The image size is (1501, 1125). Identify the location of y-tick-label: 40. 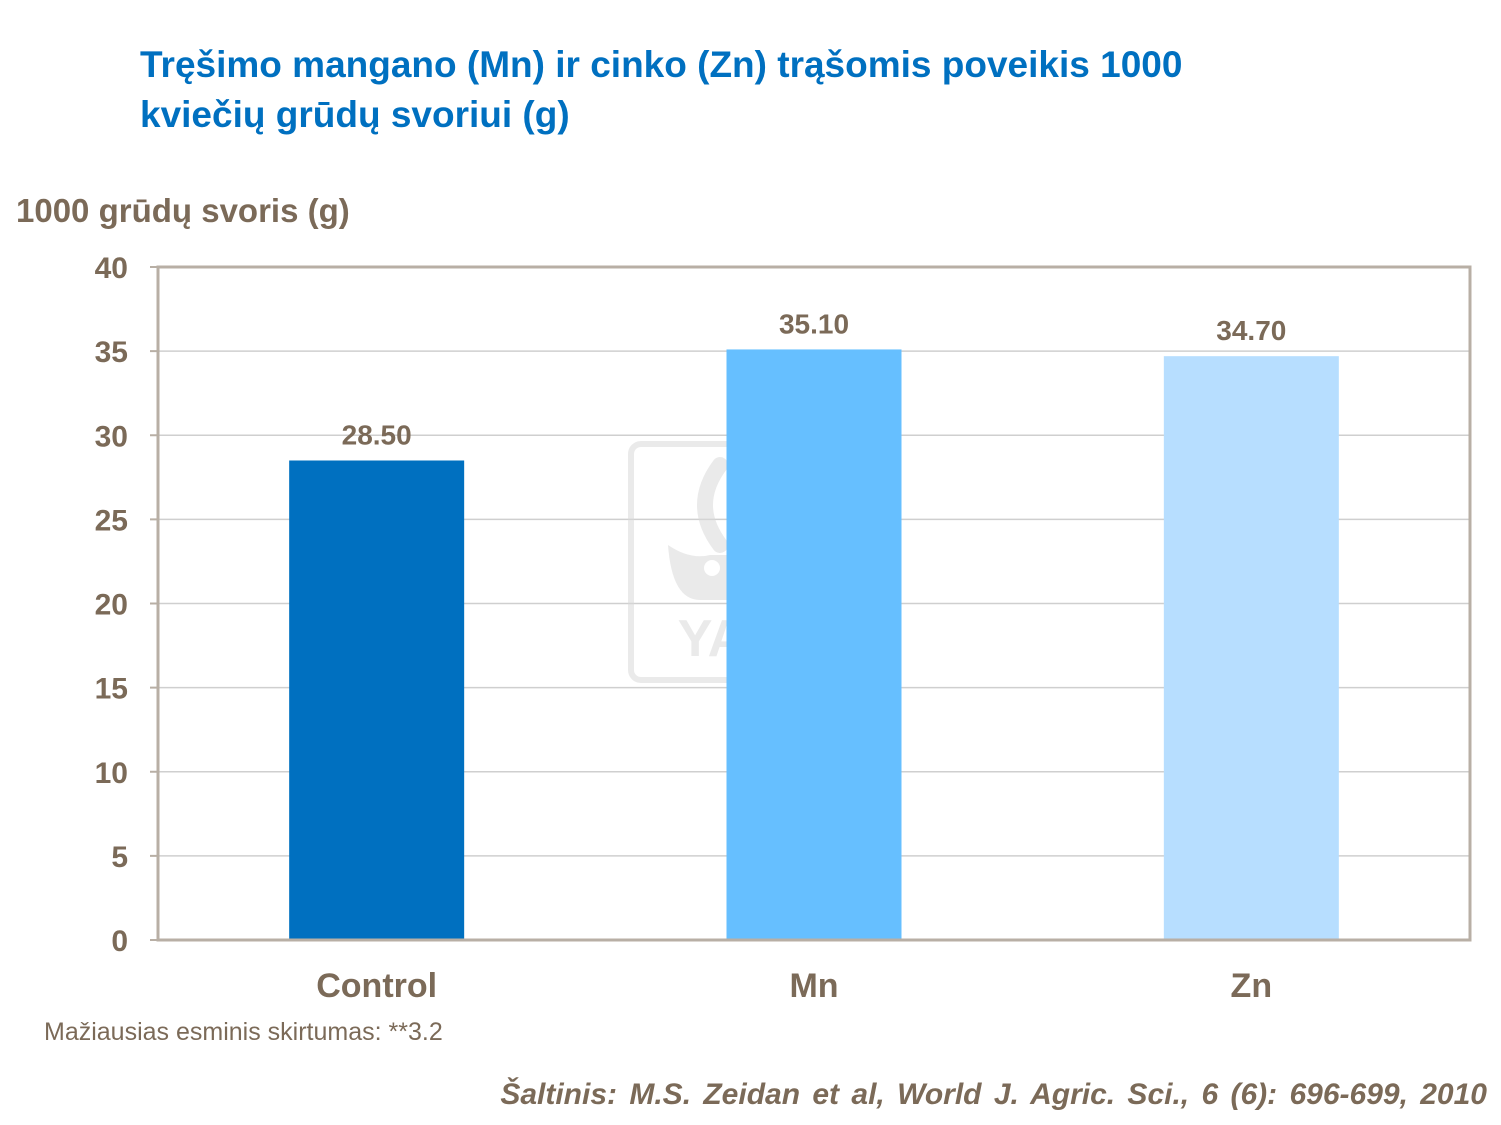
(111, 268).